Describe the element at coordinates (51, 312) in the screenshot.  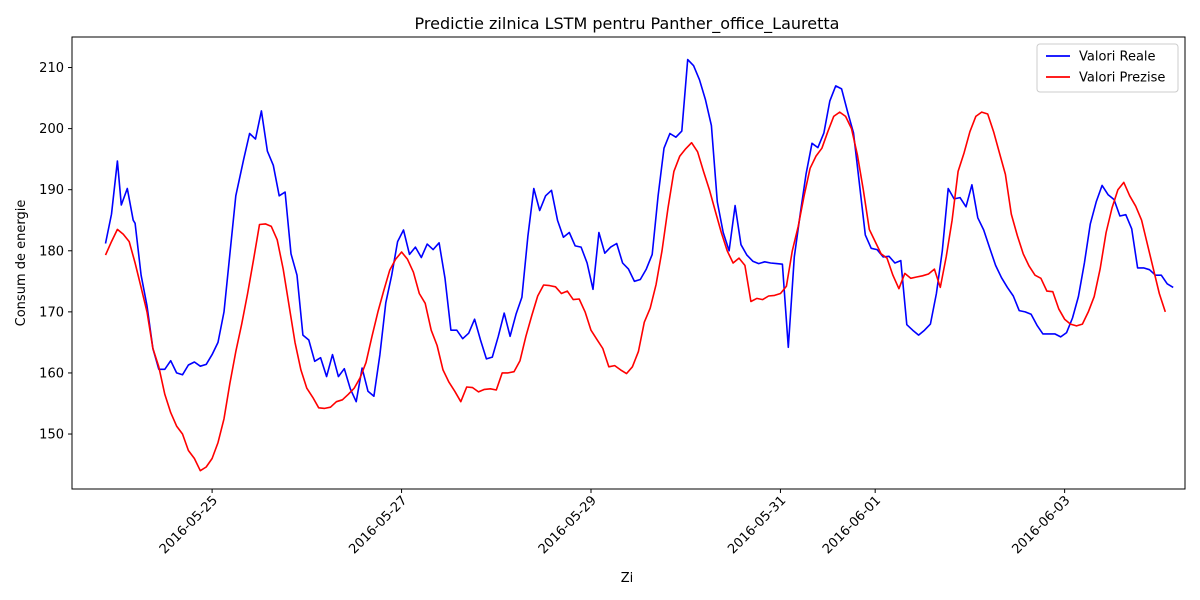
I see `y-tick-label: 170` at that location.